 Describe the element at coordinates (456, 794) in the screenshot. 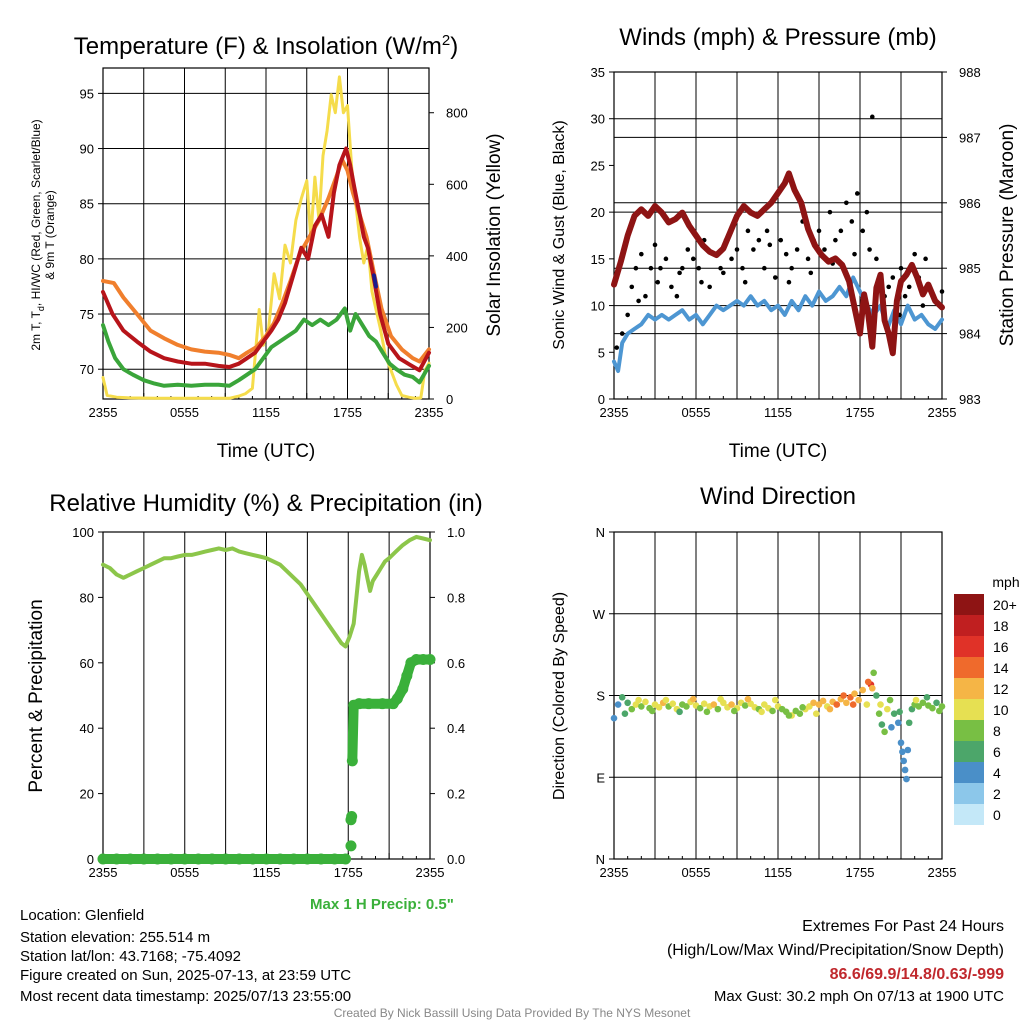

I see `y2-tick-label: 0.2` at that location.